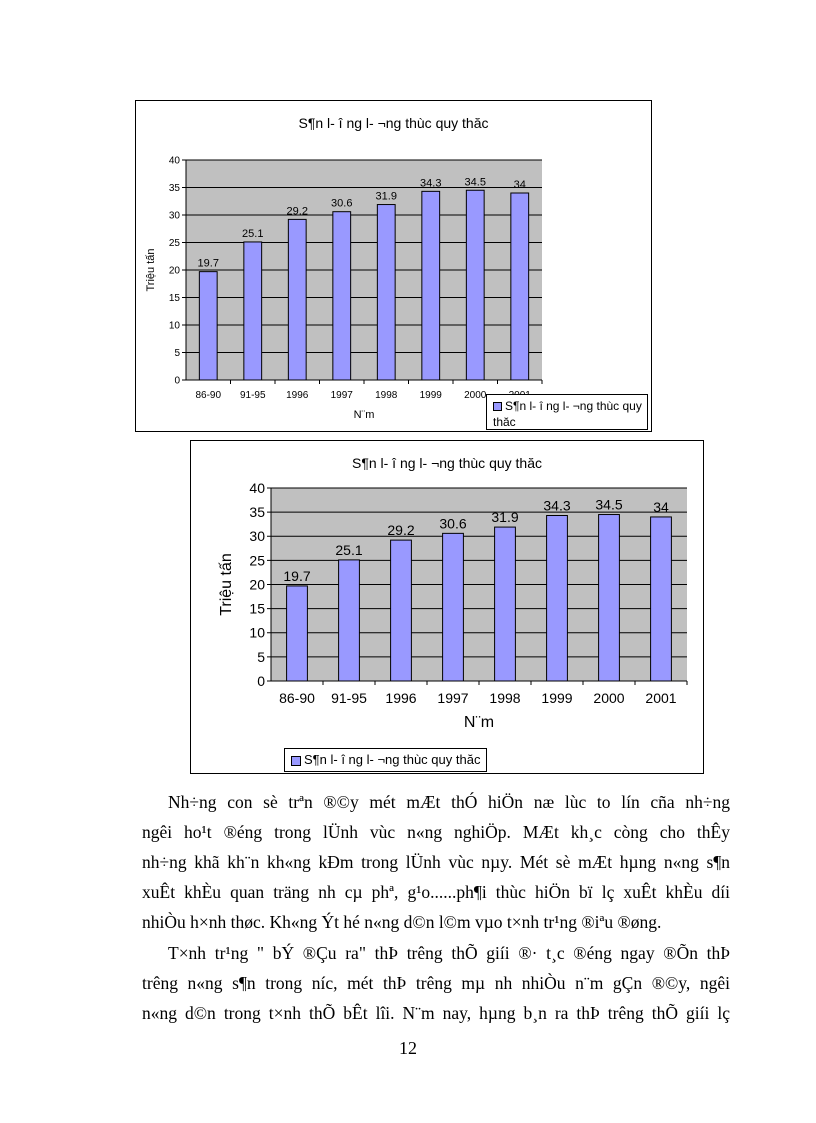 This screenshot has width=816, height=1123. Describe the element at coordinates (660, 698) in the screenshot. I see `x-tick-label: 2001` at that location.